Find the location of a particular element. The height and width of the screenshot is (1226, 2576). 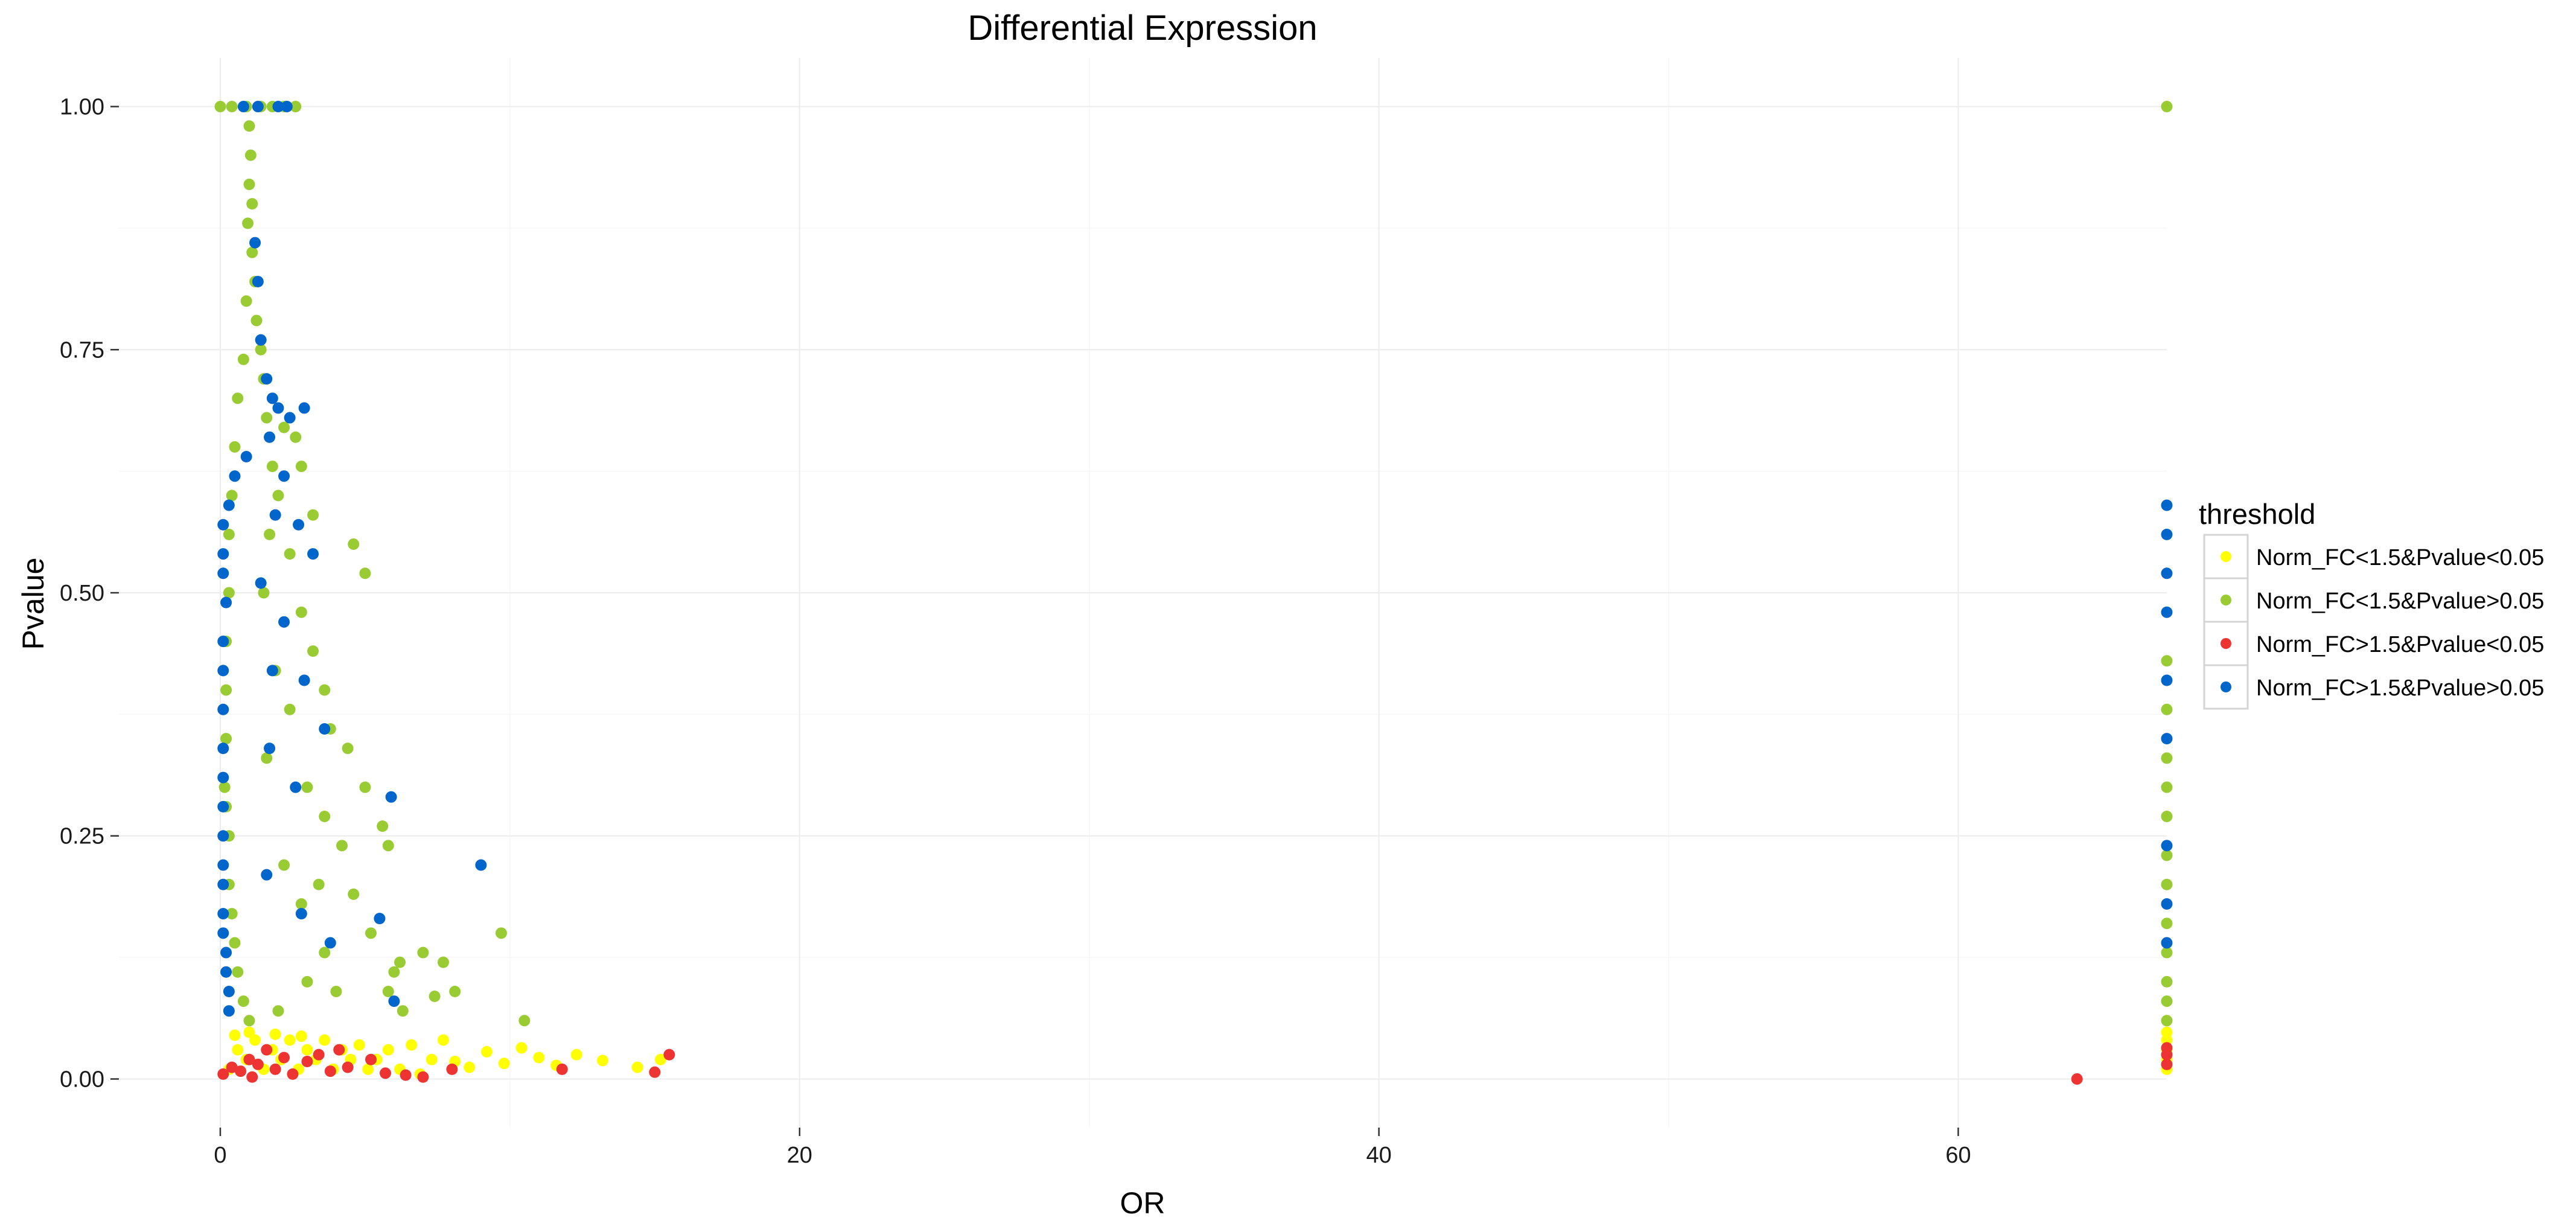

legend-title: threshold is located at coordinates (2257, 514).